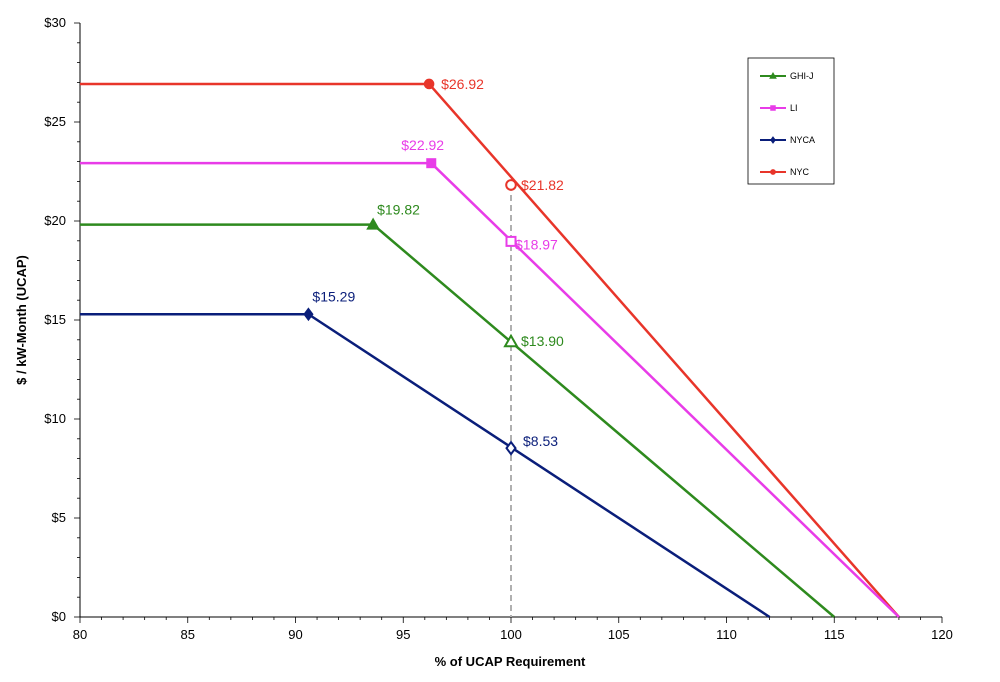 The image size is (1000, 682). I want to click on data-label-ghi-j: $13.90, so click(542, 341).